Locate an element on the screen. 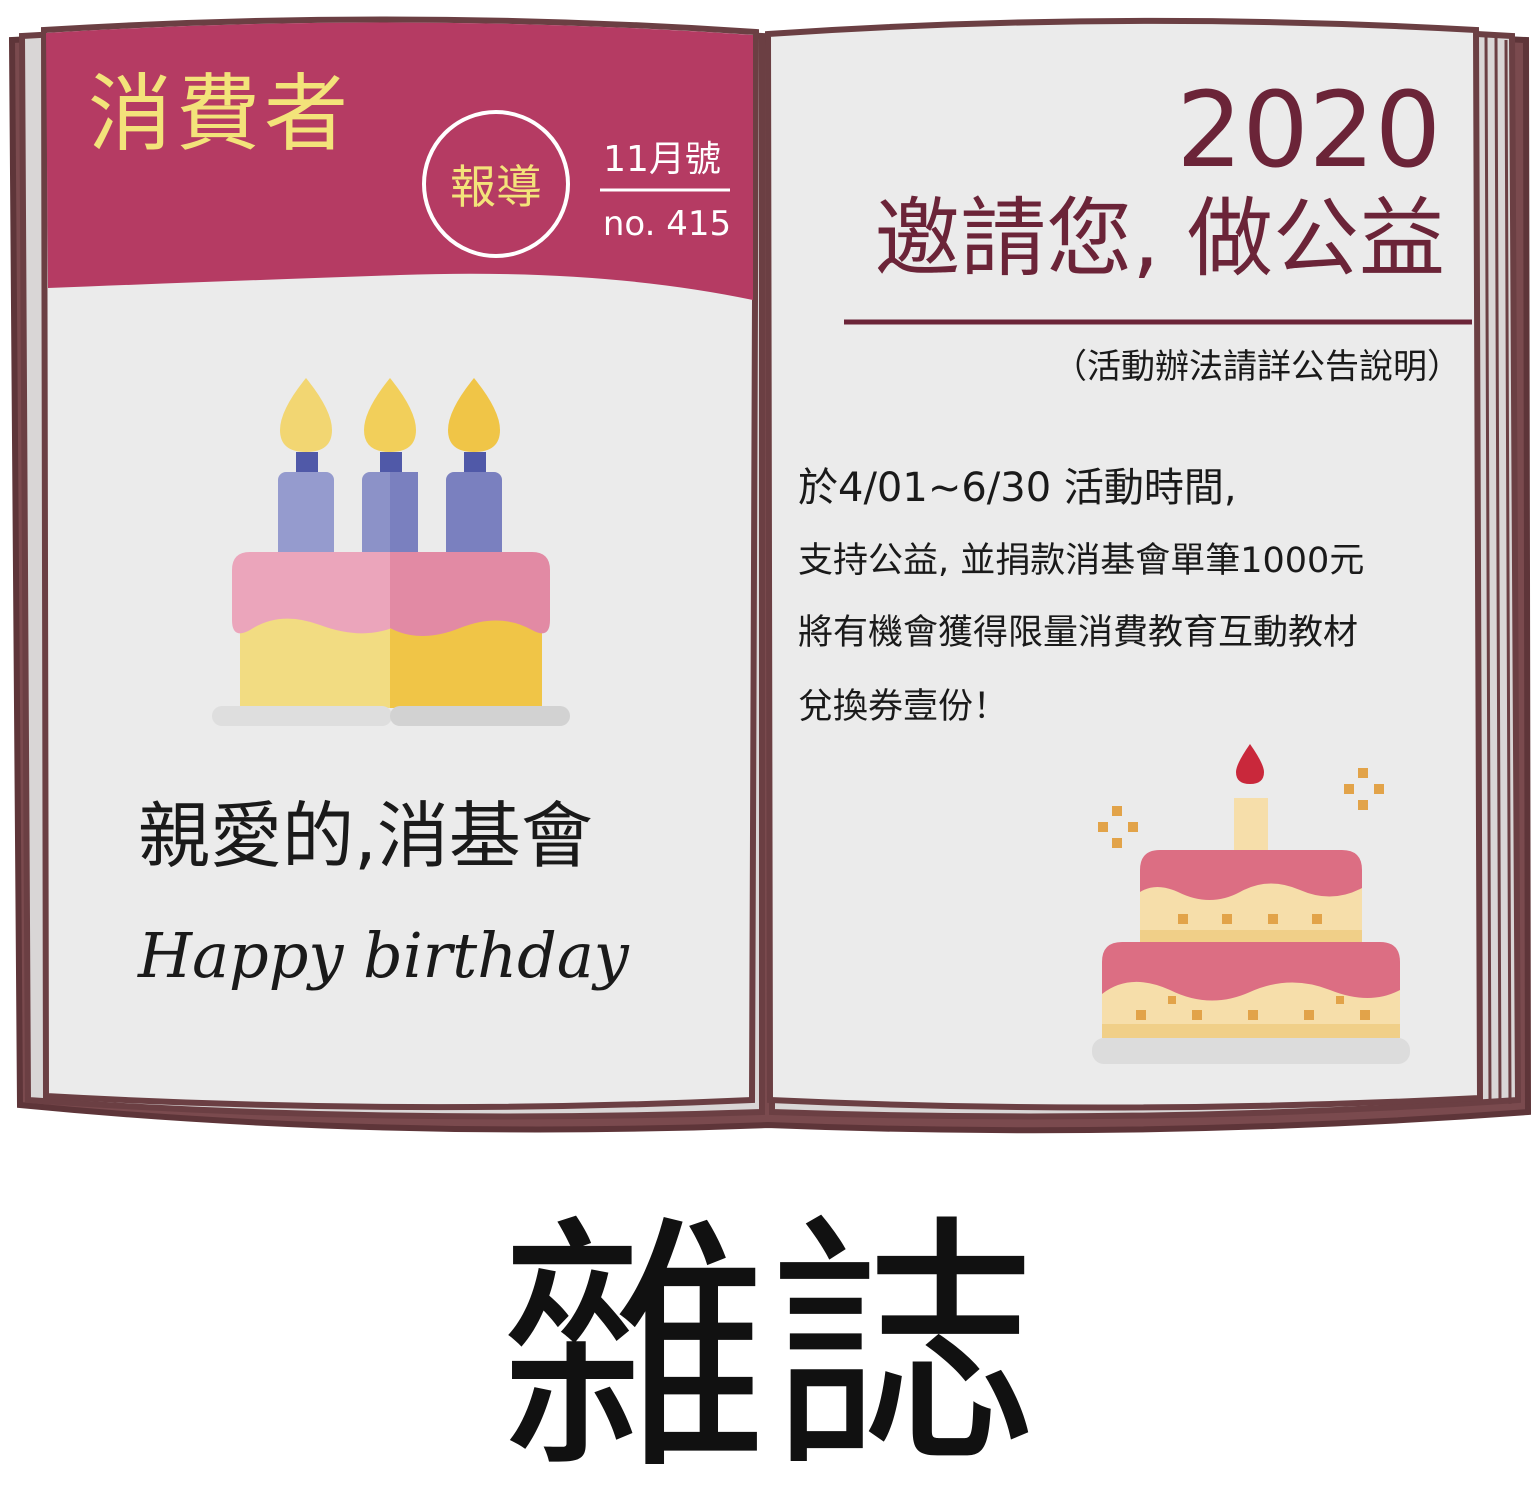 The image size is (1537, 1507). issue-number: no. 415 is located at coordinates (667, 224).